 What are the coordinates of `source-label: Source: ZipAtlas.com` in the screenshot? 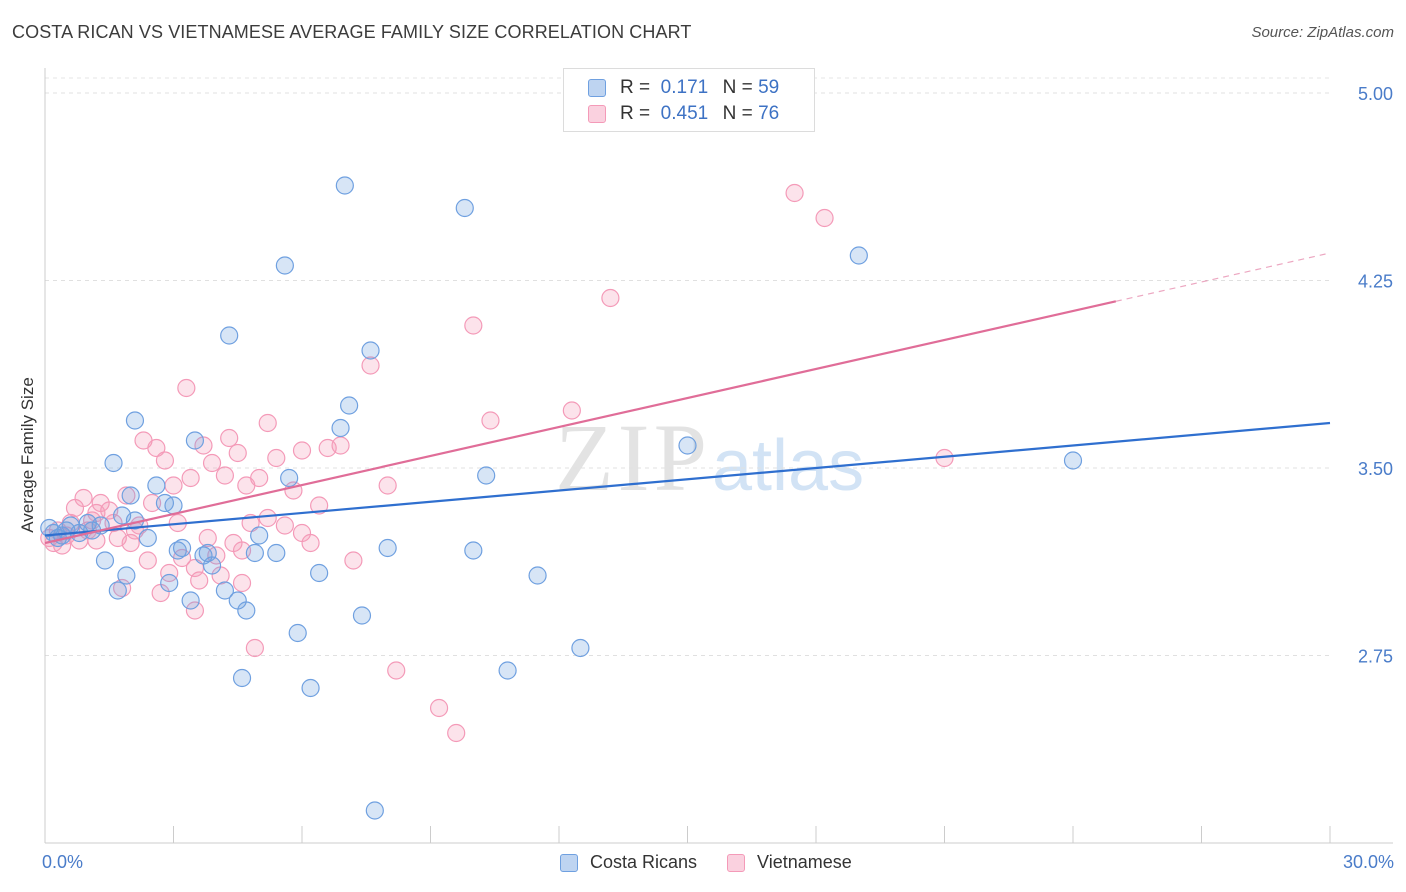 It's located at (1322, 32).